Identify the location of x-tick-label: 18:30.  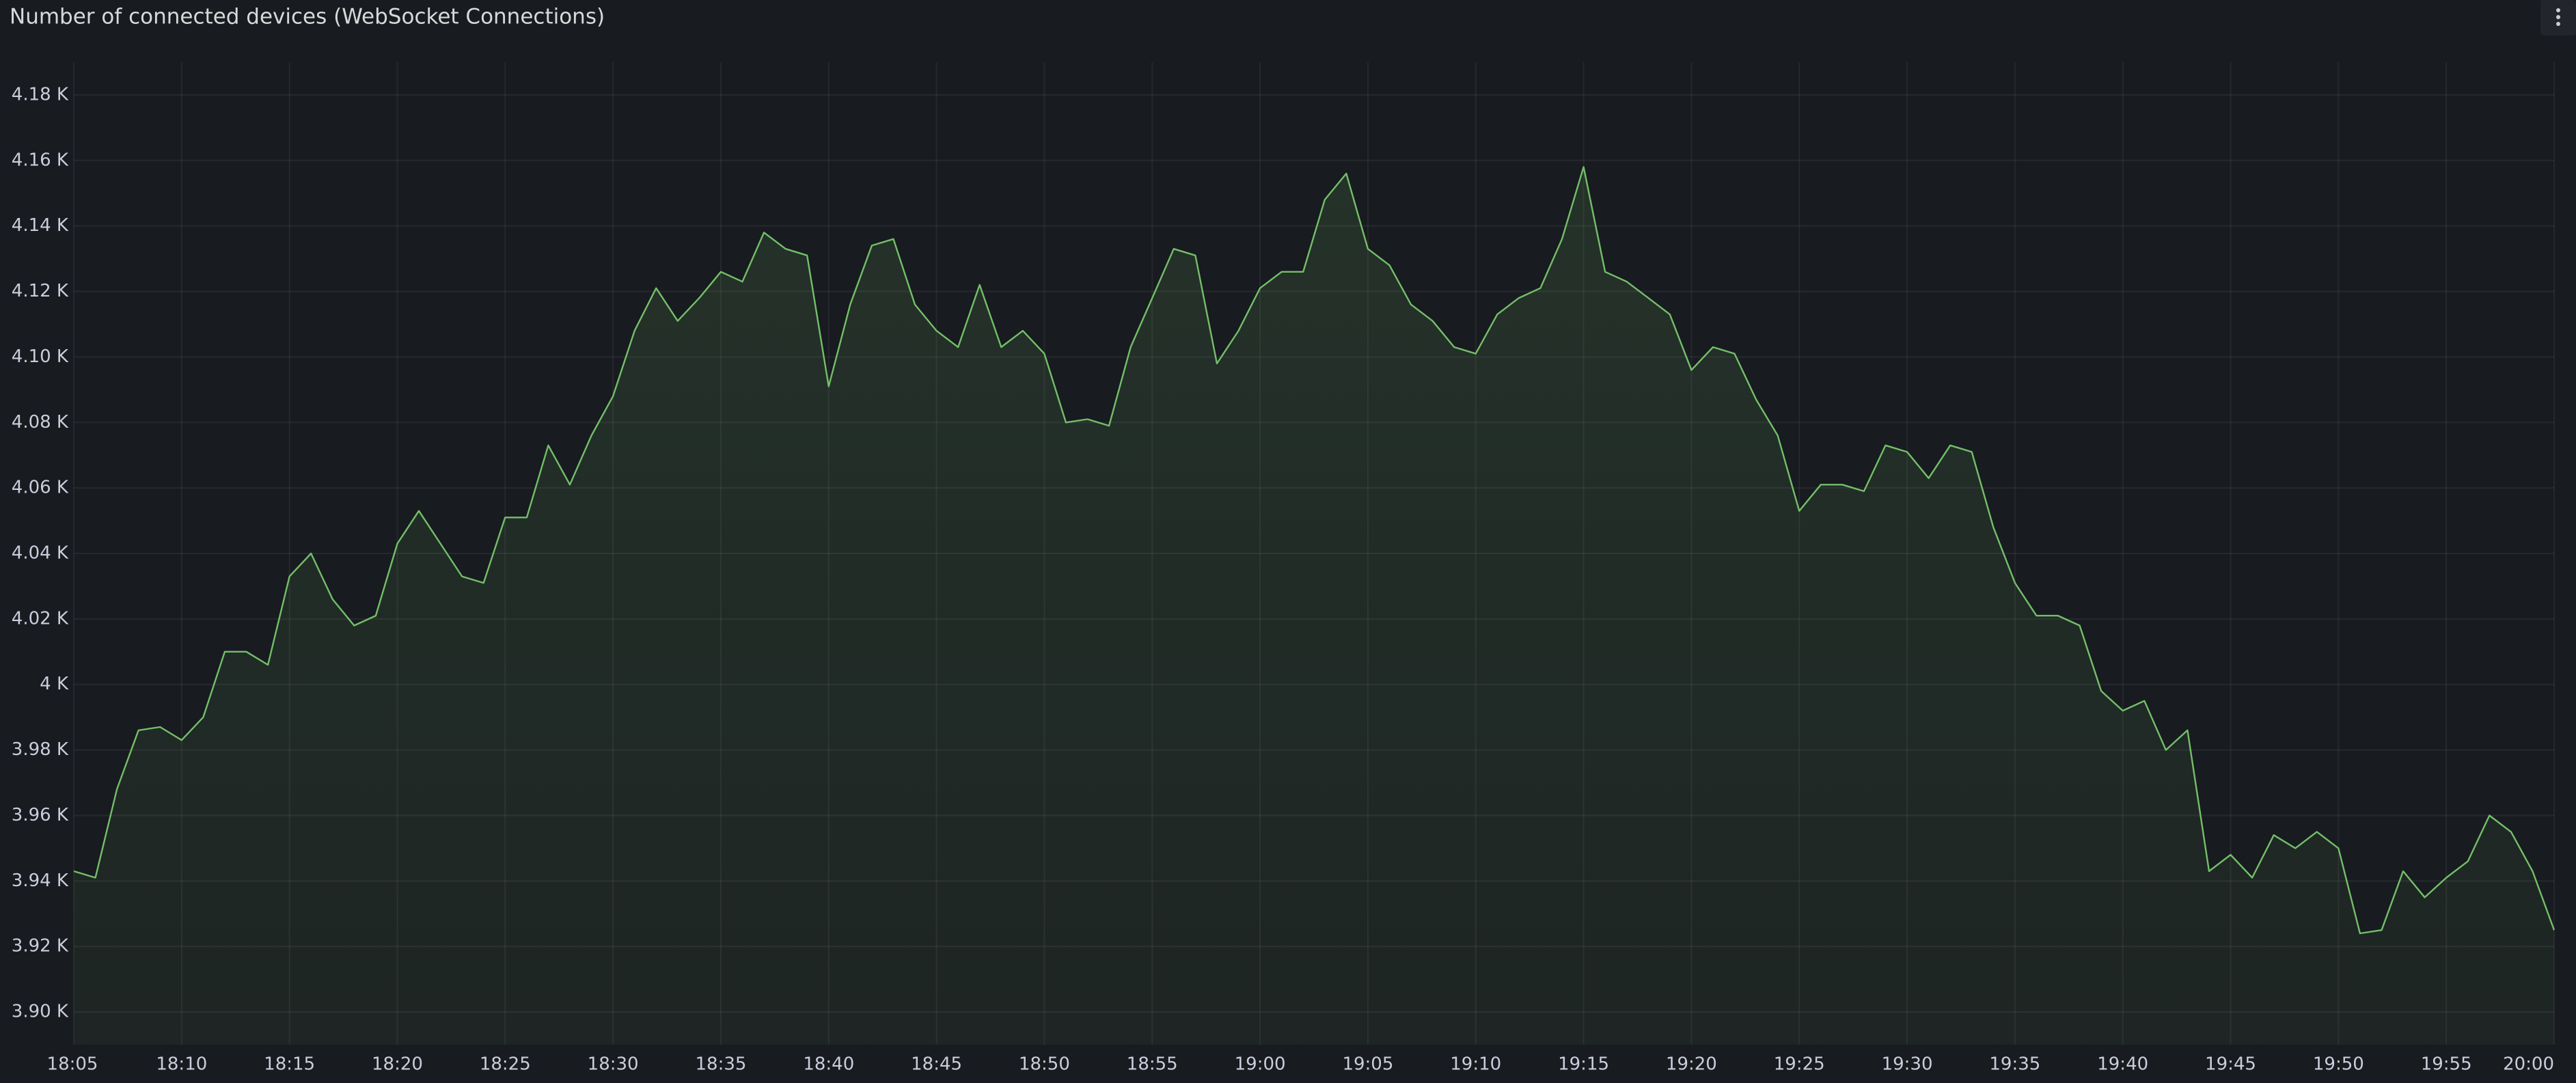
(613, 1064).